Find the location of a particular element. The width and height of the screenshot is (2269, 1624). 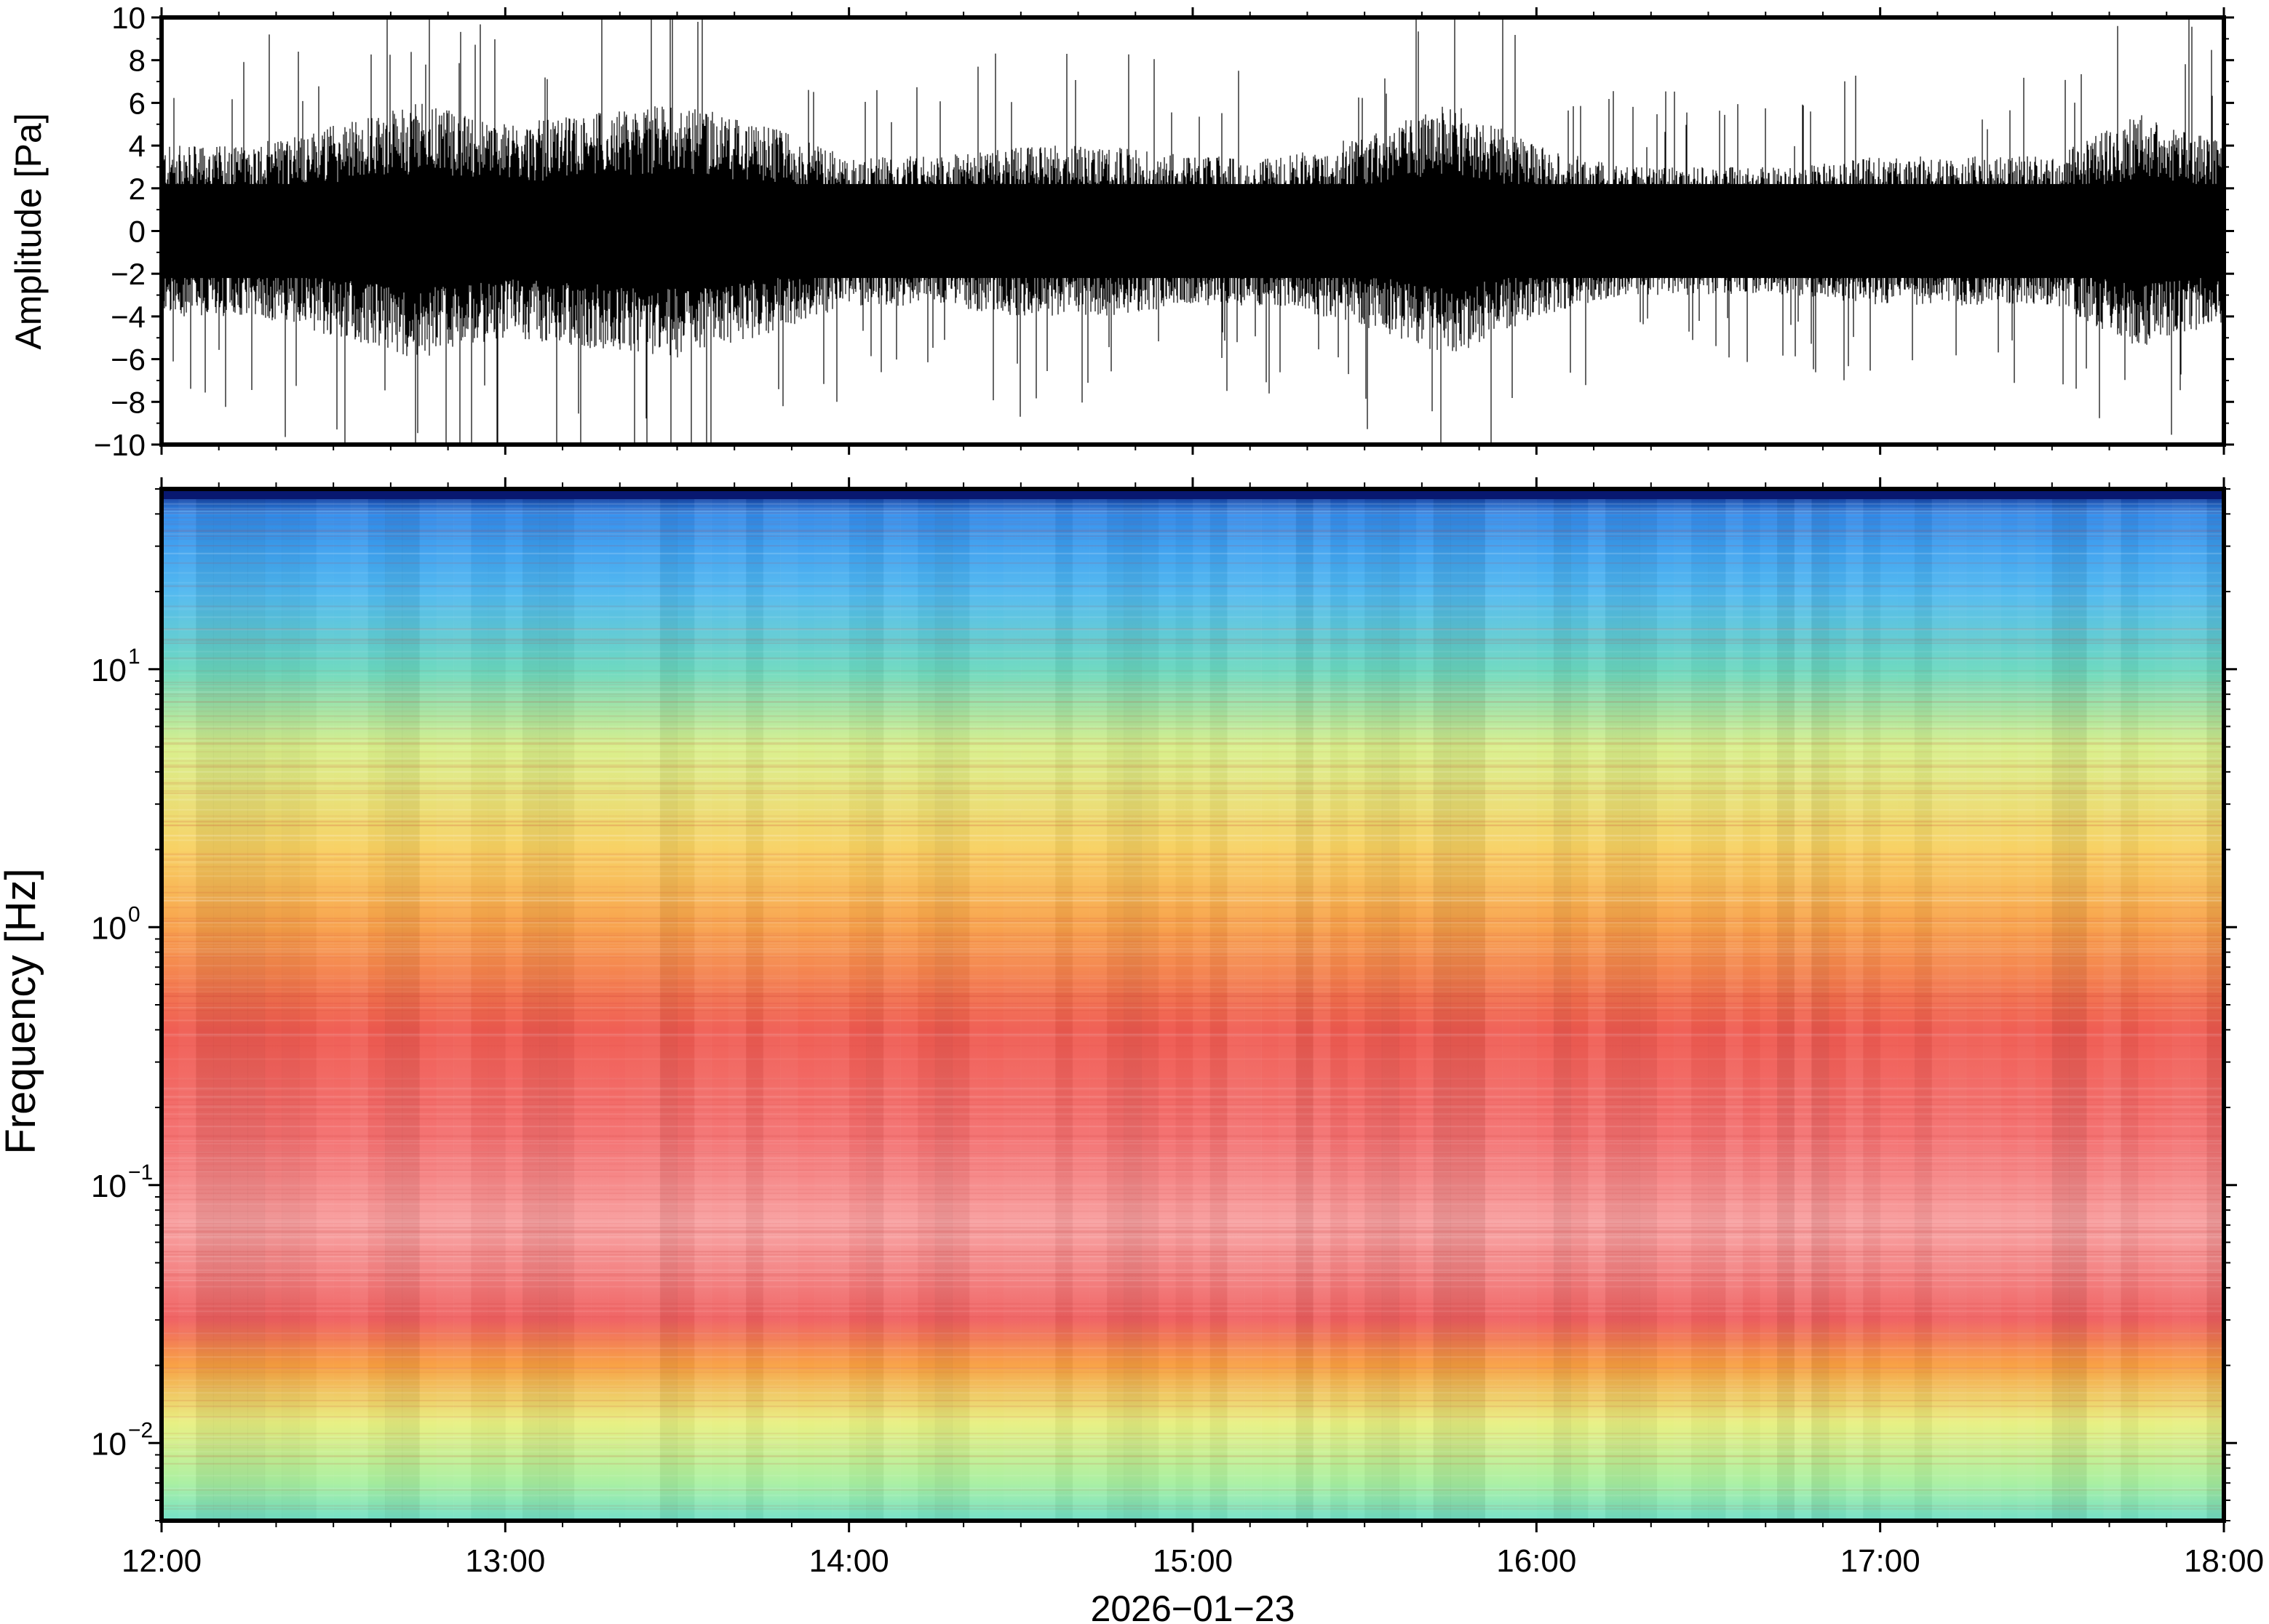

waveform-y-tick-label: −2 is located at coordinates (128, 274).